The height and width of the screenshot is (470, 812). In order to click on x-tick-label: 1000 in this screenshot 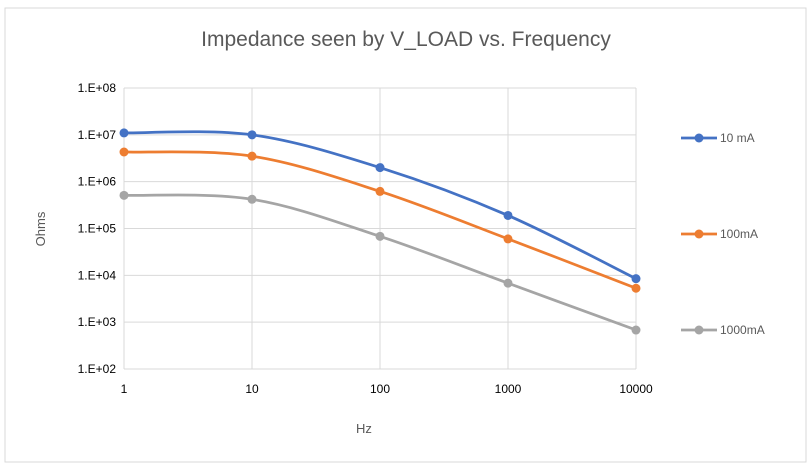, I will do `click(508, 389)`.